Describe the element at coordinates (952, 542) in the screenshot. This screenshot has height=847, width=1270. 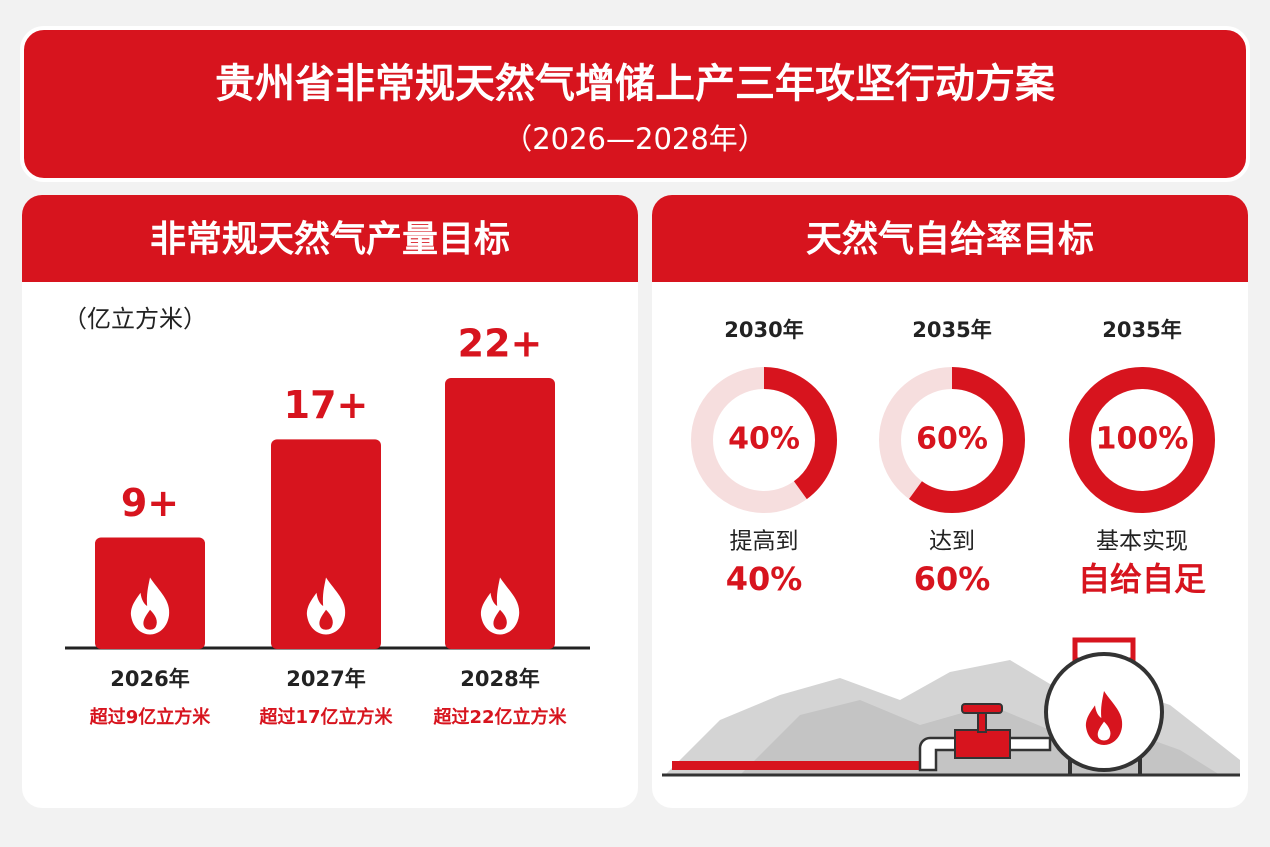
I see `caption: 达到` at that location.